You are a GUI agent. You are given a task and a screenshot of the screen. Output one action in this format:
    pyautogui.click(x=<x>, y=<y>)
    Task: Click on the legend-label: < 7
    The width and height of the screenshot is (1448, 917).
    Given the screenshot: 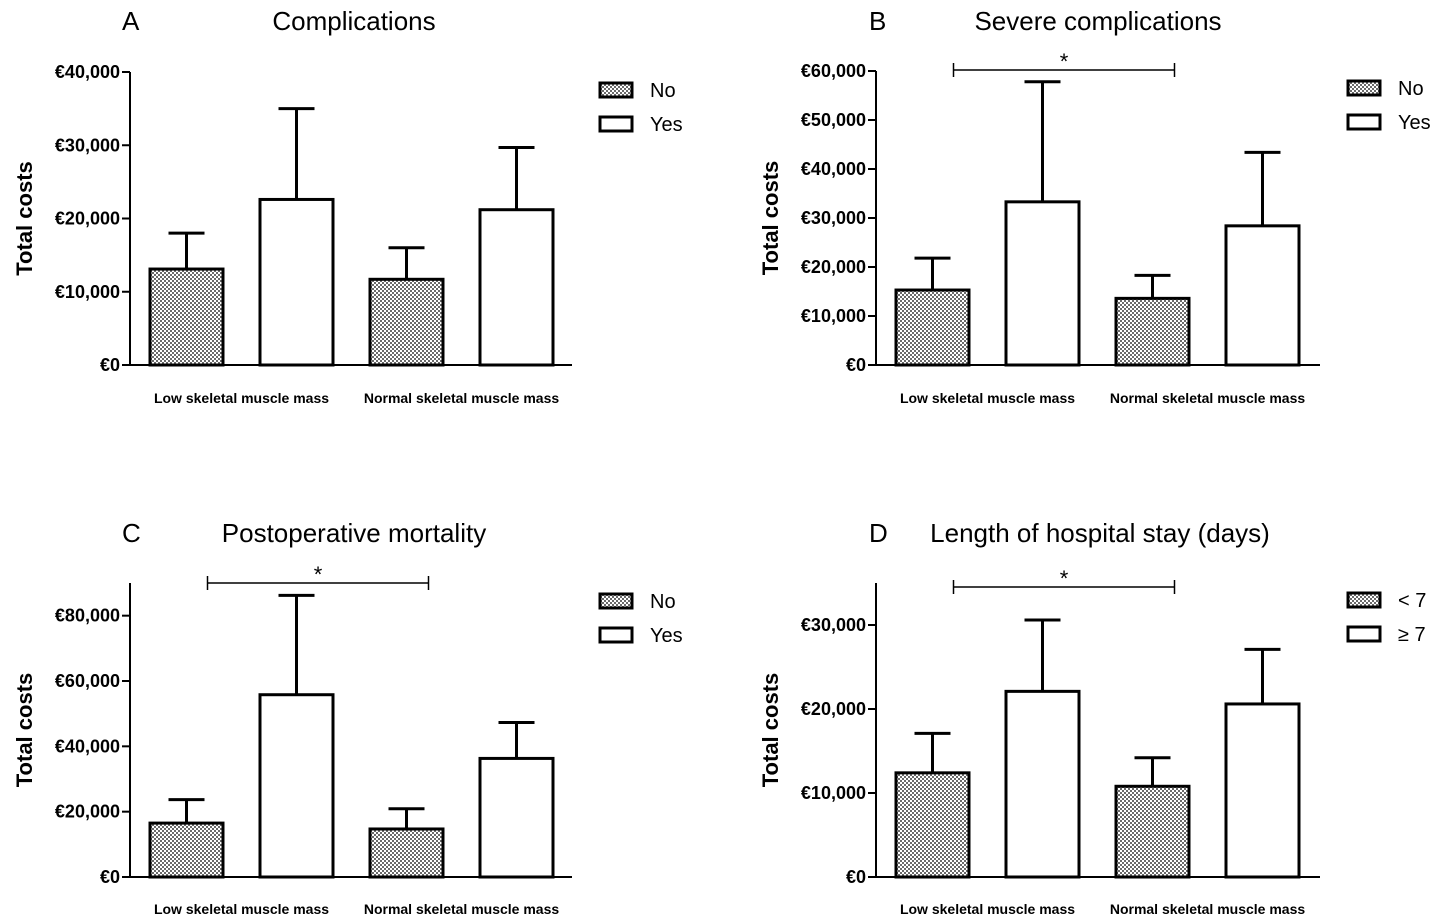 What is the action you would take?
    pyautogui.click(x=1412, y=601)
    